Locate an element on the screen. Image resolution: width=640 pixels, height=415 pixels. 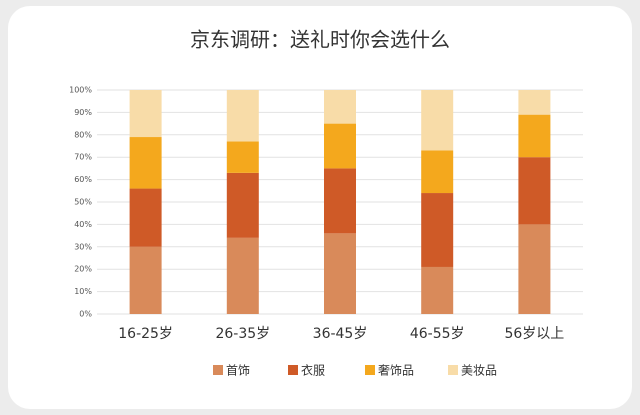
y-tick-label: 70% is located at coordinates (83, 157).